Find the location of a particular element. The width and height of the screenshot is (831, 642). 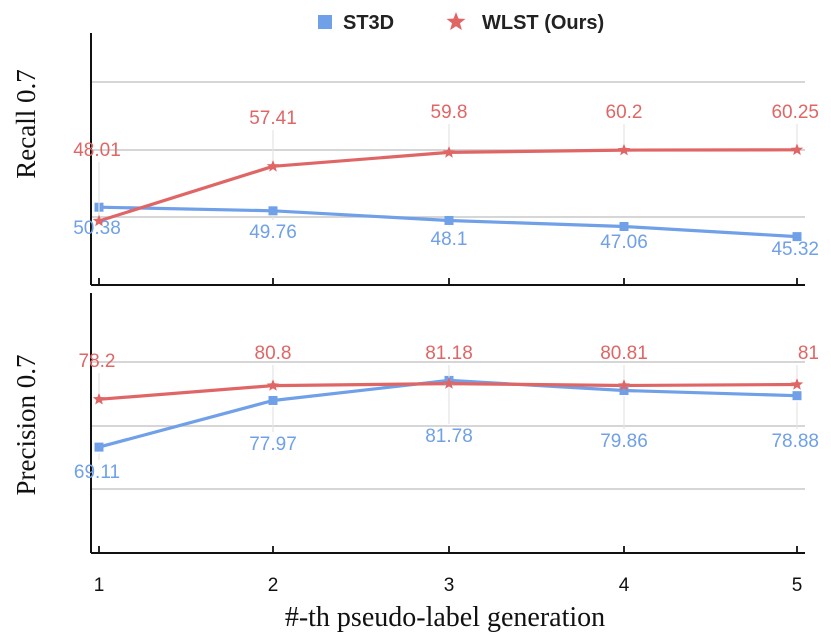

data-label-wlst: 60.25 is located at coordinates (795, 112).